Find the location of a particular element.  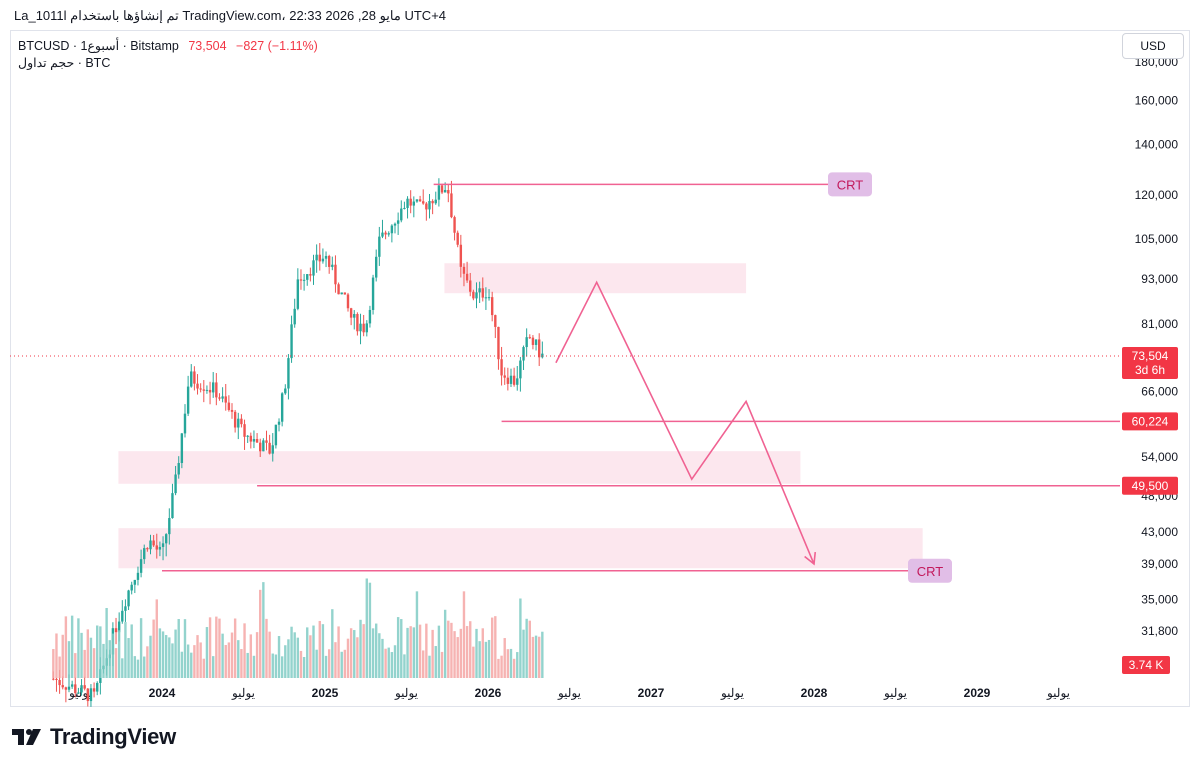

volume-group is located at coordinates (298, 628).